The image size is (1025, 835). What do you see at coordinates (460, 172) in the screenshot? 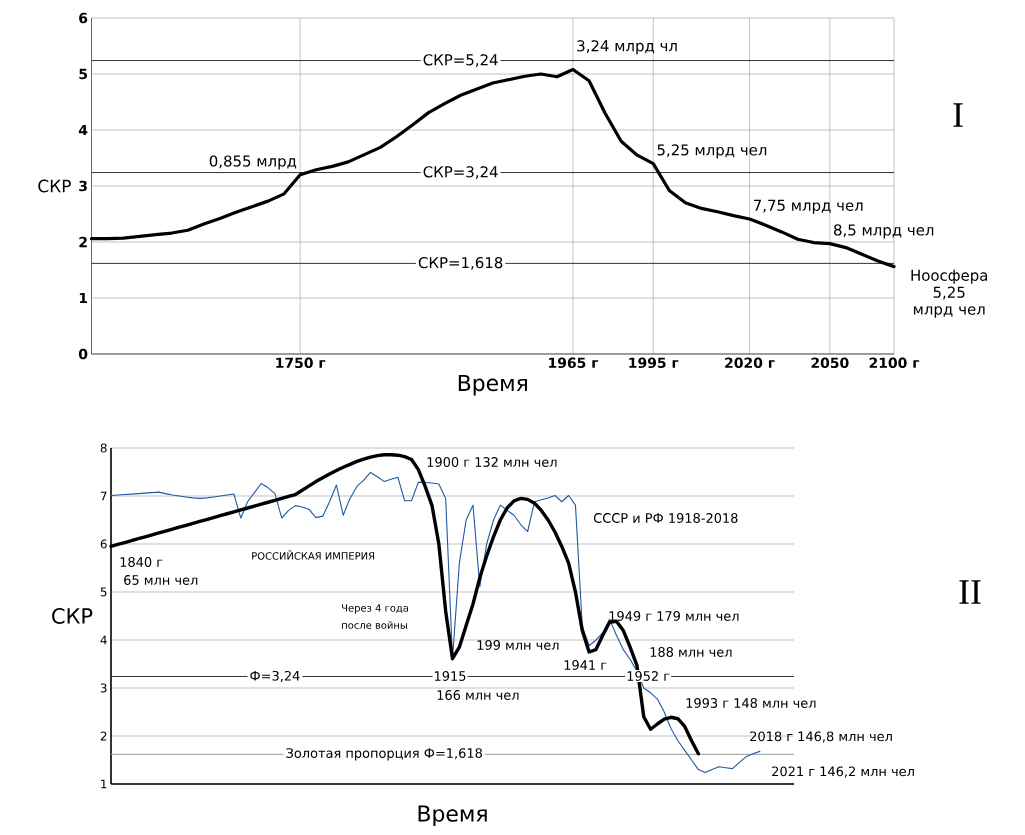
I see `ref-line-label: СКР=3,24` at bounding box center [460, 172].